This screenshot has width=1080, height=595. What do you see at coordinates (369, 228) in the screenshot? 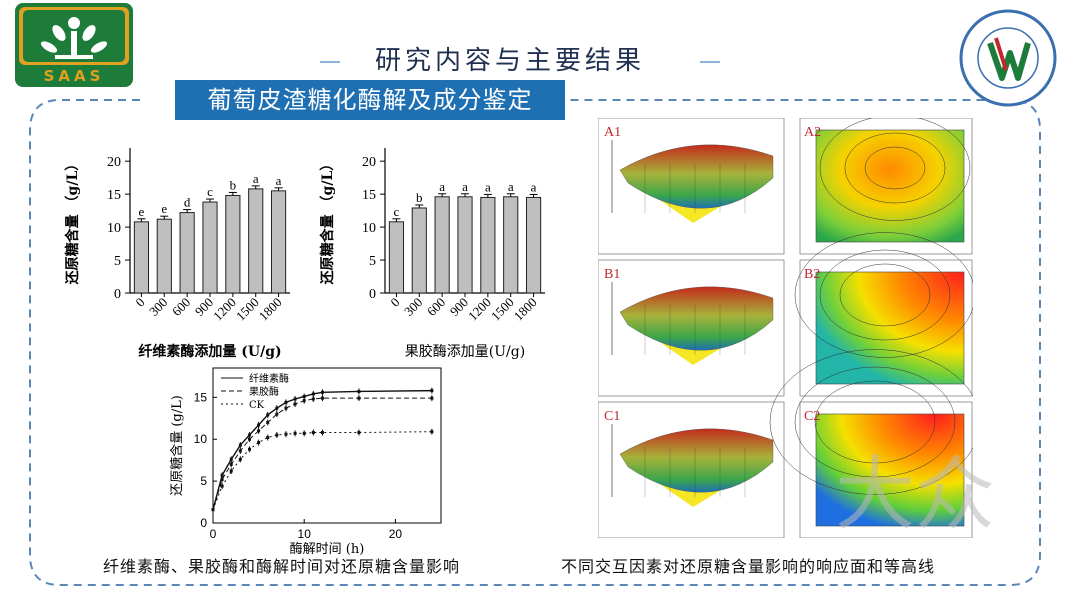
I see `pectinase-ytick-label: 10` at bounding box center [369, 228].